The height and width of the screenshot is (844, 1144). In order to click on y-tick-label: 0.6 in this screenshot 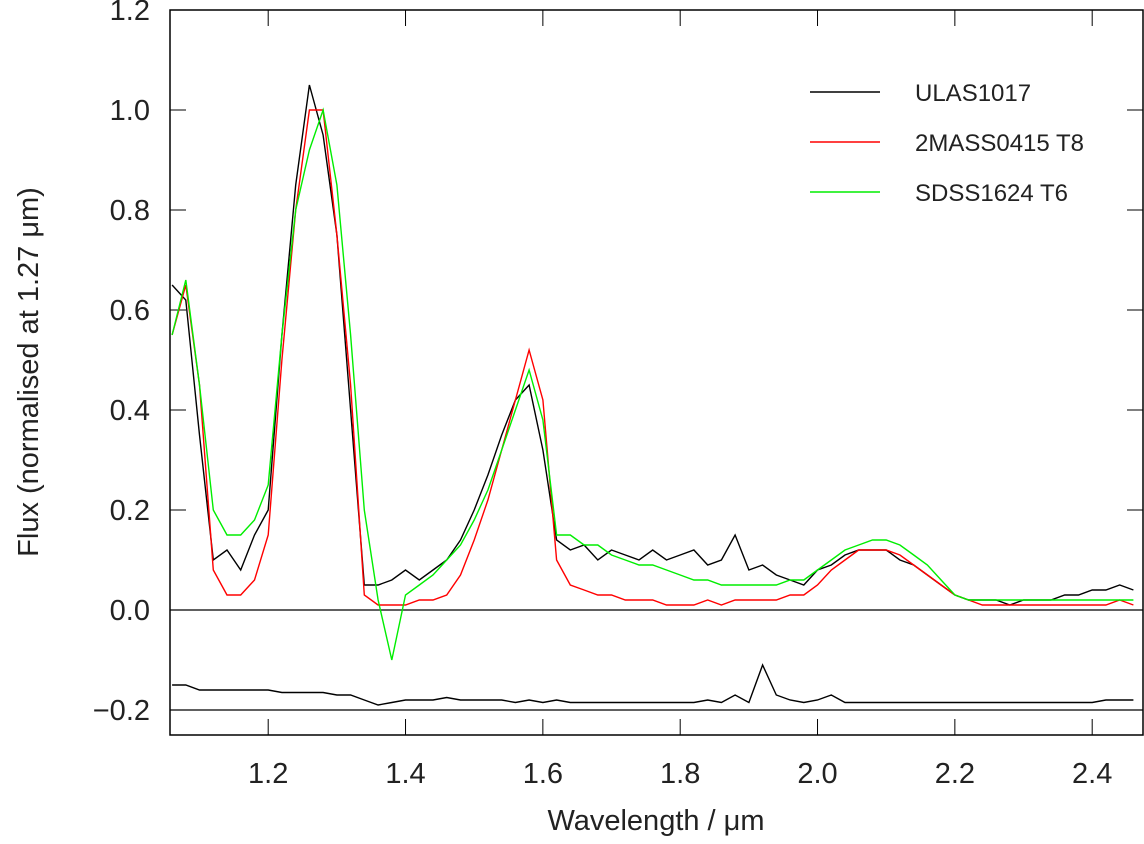, I will do `click(130, 311)`.